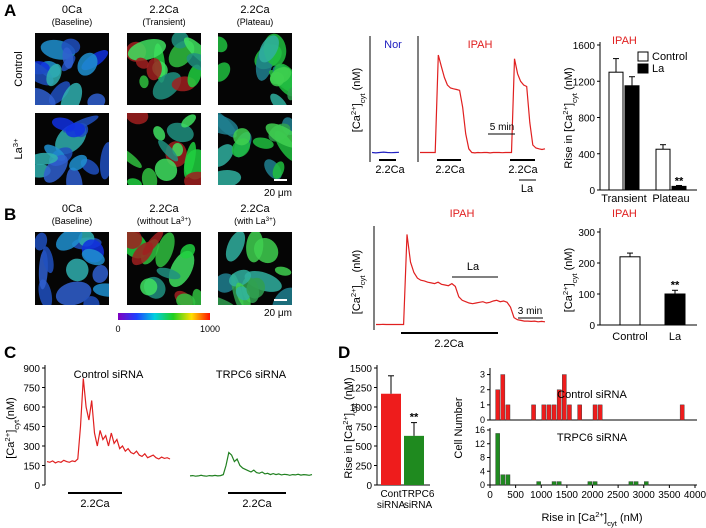 The image size is (706, 528). I want to click on colorbar-label: 1000, so click(210, 329).